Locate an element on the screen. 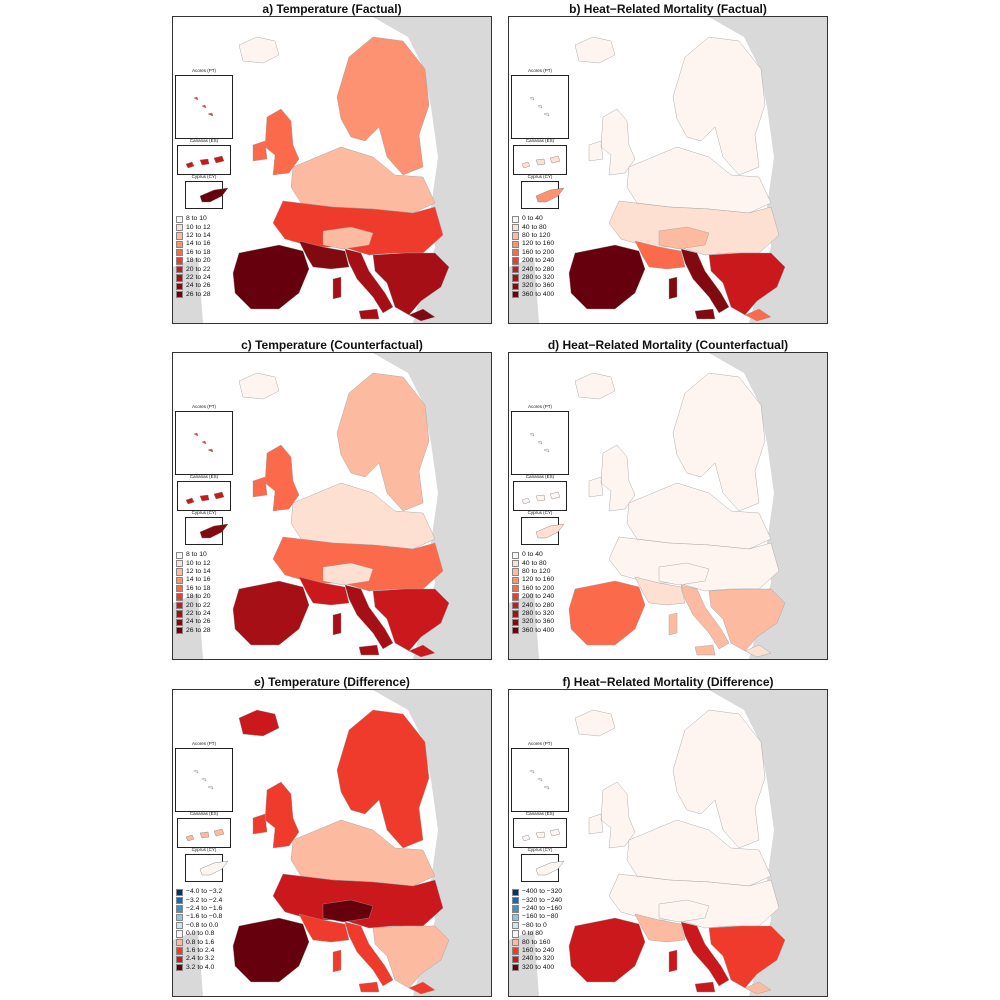 The height and width of the screenshot is (1000, 1000). legend-item: 120 to 160 is located at coordinates (547, 244).